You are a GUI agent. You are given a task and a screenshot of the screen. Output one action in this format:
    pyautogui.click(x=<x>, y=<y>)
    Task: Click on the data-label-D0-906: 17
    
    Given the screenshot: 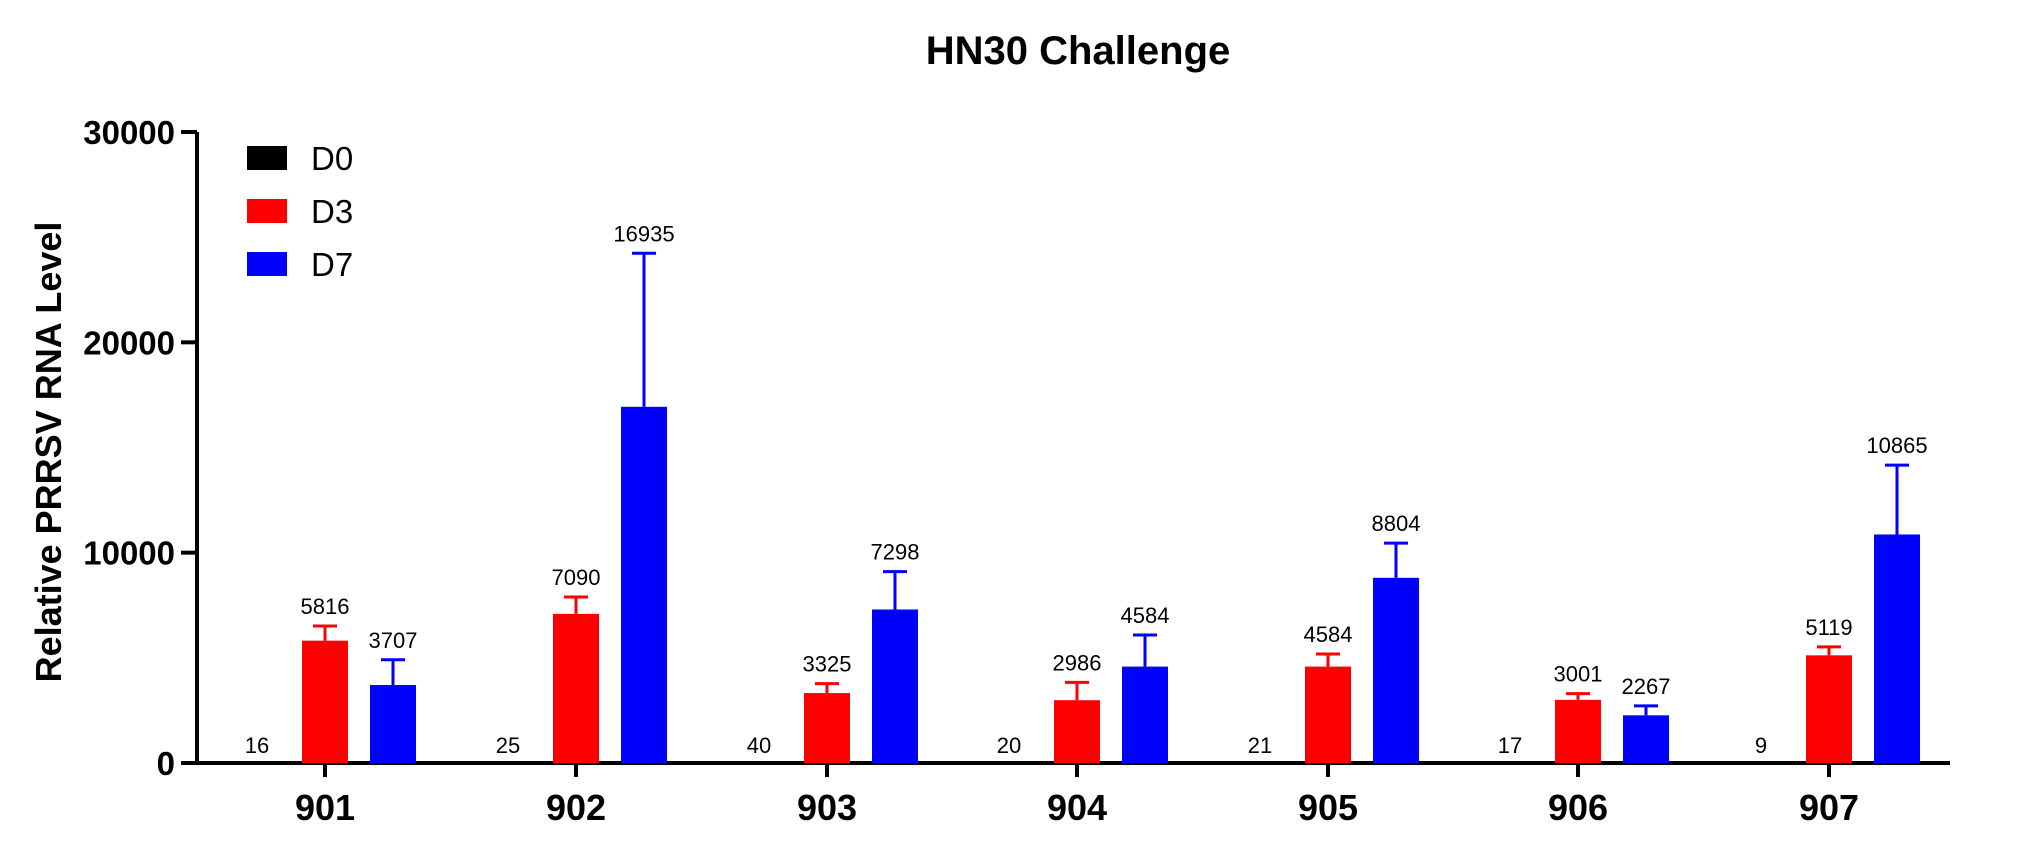 What is the action you would take?
    pyautogui.click(x=1510, y=745)
    